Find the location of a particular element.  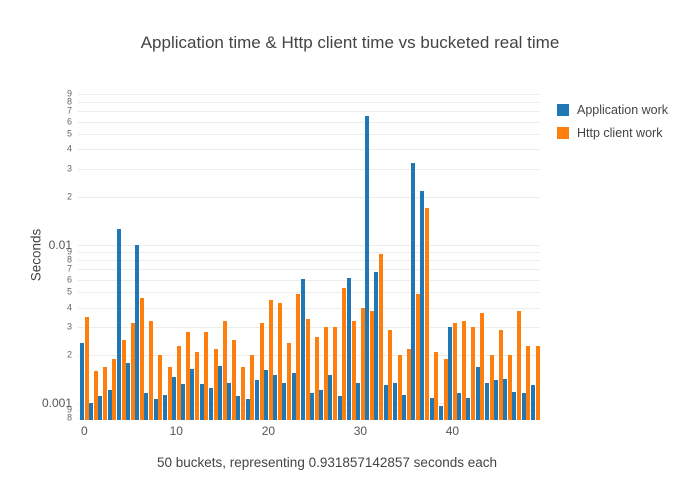

legend-item-http-client-work: Http client work is located at coordinates (612, 133).